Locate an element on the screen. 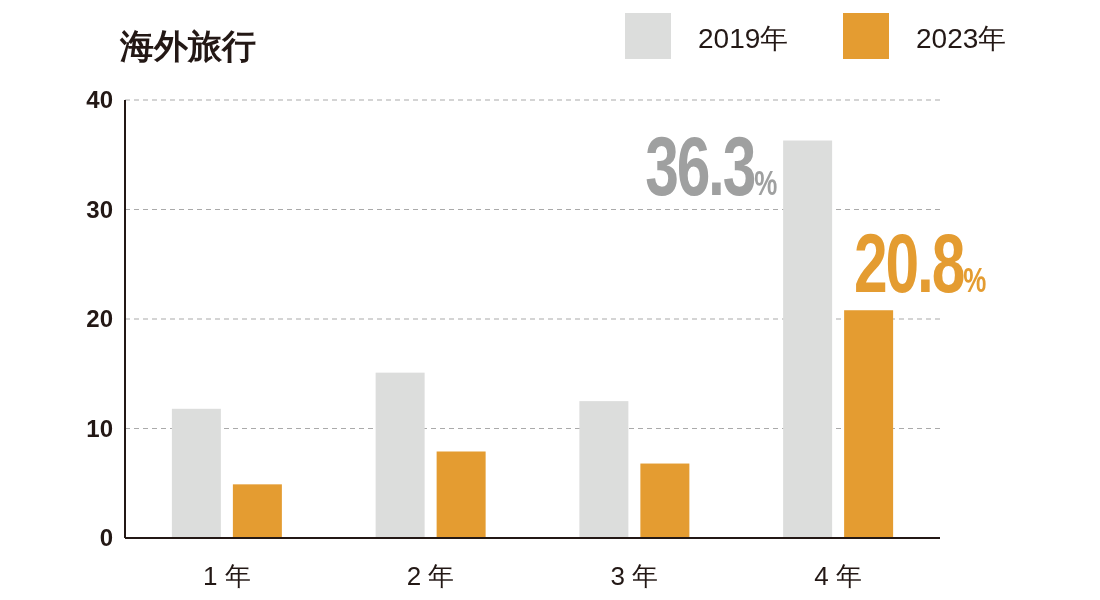 The height and width of the screenshot is (600, 1100). data-label: 36.3% is located at coordinates (711, 166).